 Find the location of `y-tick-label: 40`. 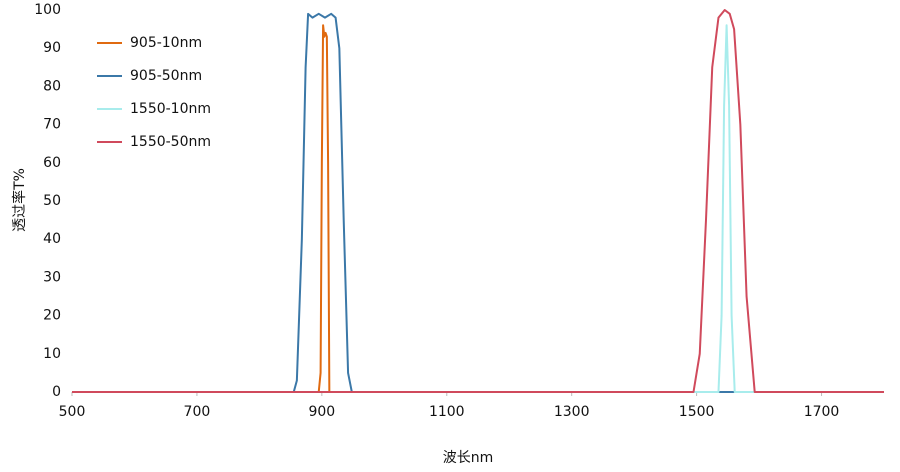

y-tick-label: 40 is located at coordinates (52, 239).